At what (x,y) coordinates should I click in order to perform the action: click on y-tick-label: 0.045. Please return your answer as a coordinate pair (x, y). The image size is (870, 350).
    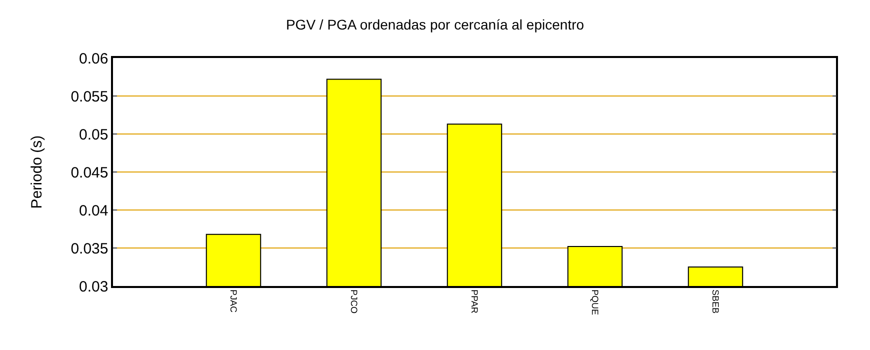
    Looking at the image, I should click on (89, 173).